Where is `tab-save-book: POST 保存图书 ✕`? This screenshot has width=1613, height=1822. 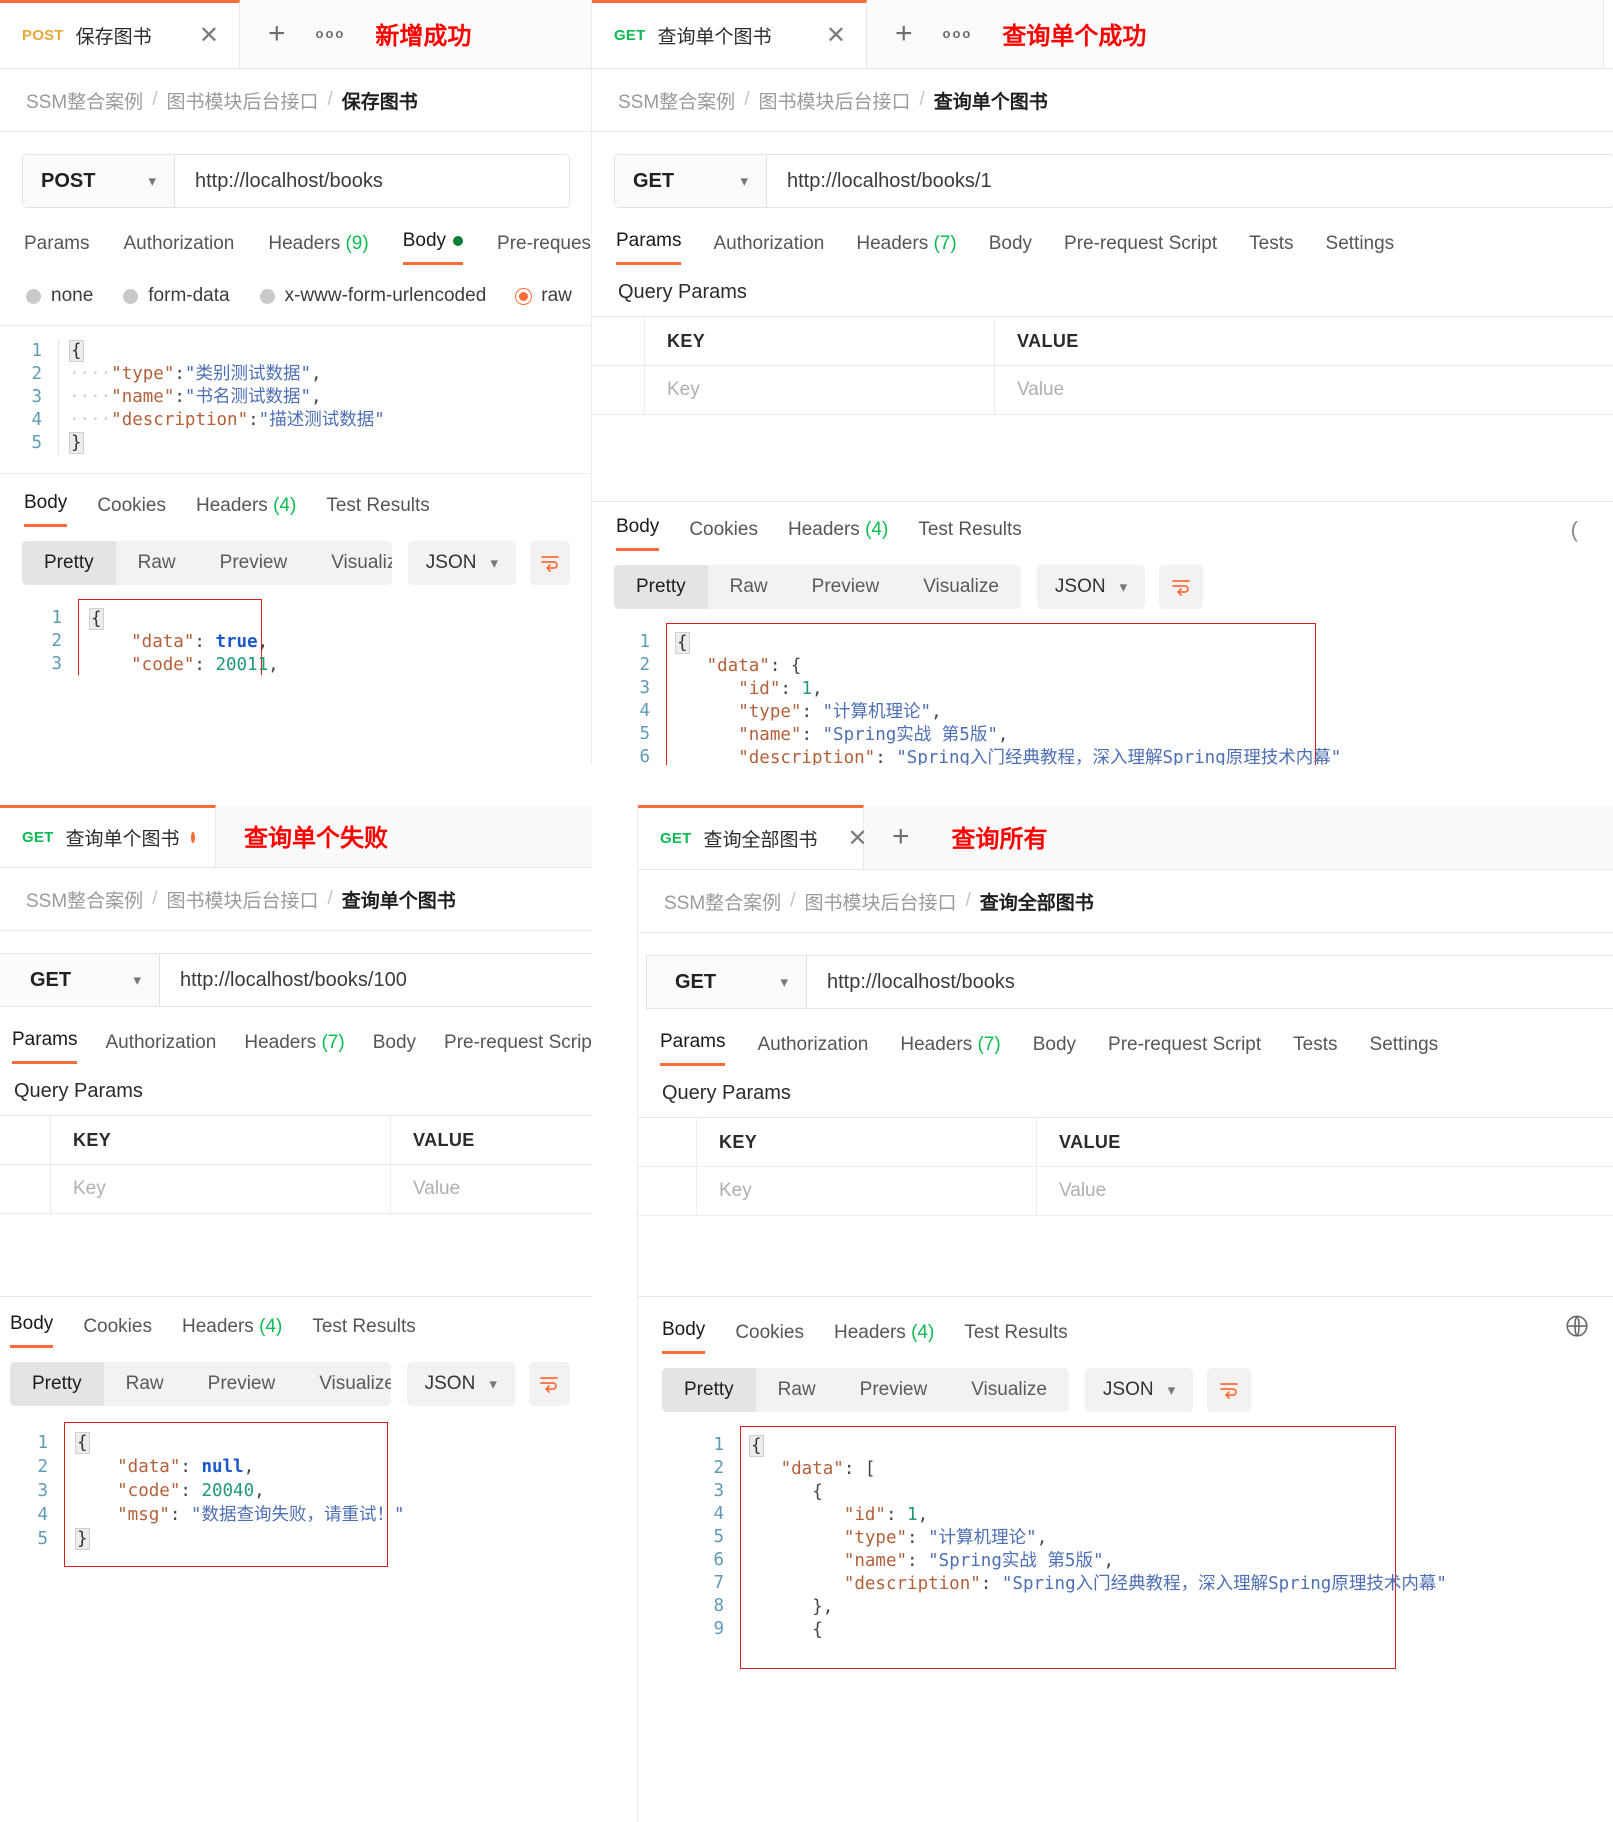
tab-save-book: POST 保存图书 ✕ is located at coordinates (120, 34).